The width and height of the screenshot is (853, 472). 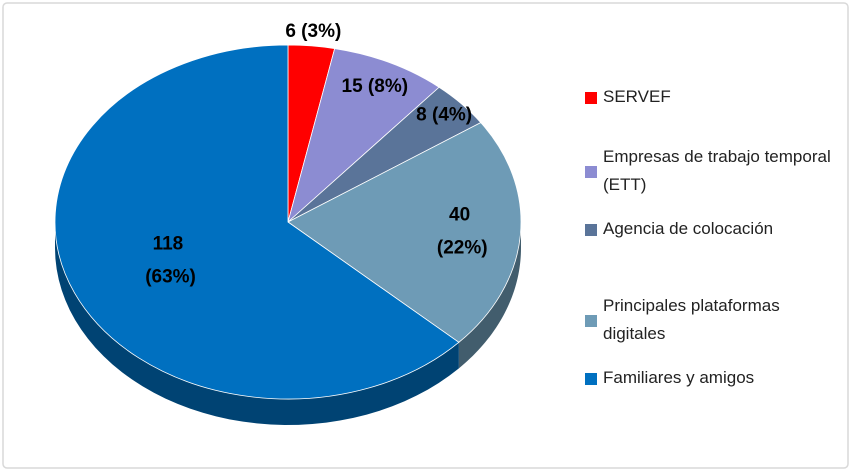 I want to click on legend-label: SERVEF, so click(x=637, y=96).